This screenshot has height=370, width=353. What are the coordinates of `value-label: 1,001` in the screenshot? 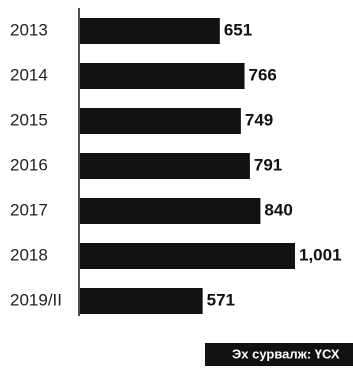 It's located at (320, 254).